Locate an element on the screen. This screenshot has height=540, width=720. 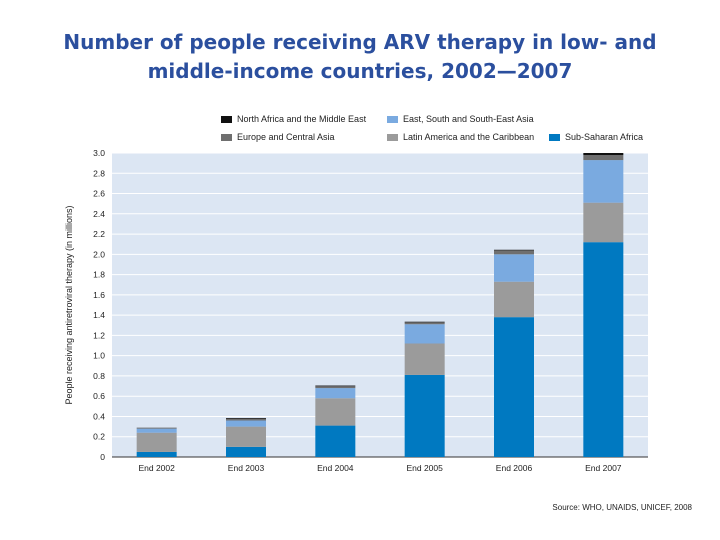
legend-label: Europe and Central Asia is located at coordinates (286, 137).